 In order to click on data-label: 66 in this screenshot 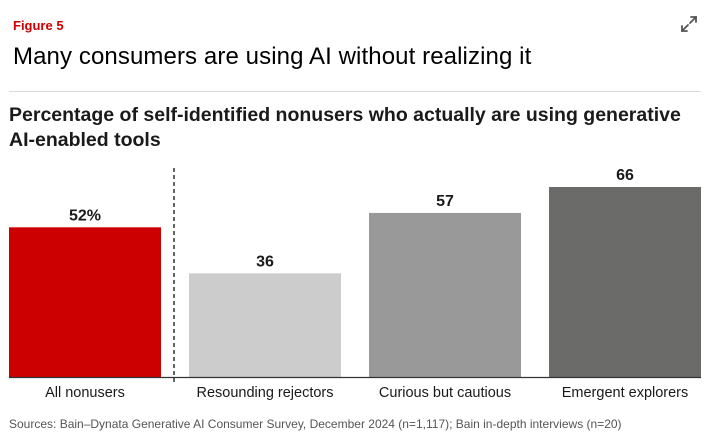, I will do `click(625, 175)`.